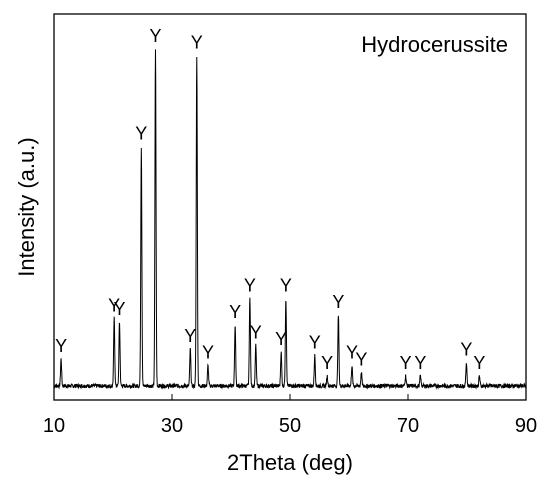  What do you see at coordinates (172, 426) in the screenshot?
I see `x-tick-label: 30` at bounding box center [172, 426].